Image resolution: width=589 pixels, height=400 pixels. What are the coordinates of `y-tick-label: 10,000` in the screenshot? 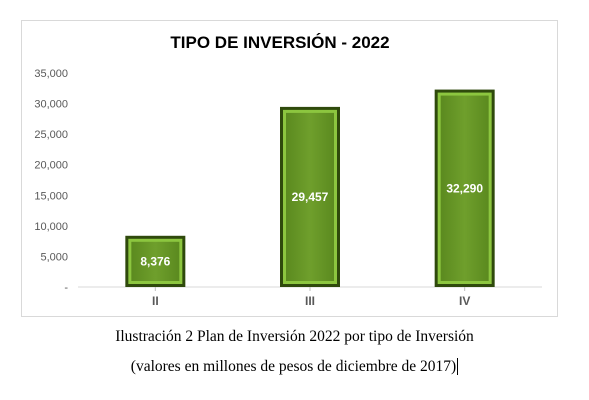 It's located at (51, 227).